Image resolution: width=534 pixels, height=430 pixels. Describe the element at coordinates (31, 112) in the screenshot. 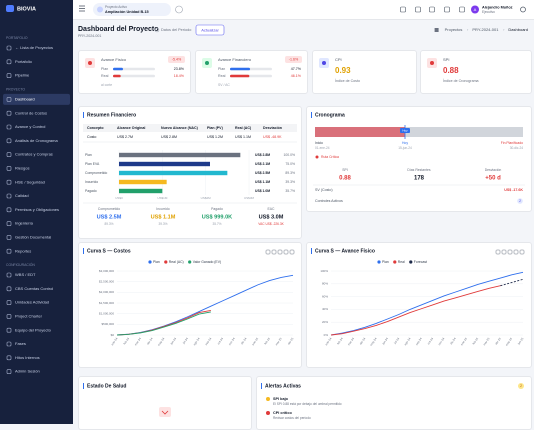

I see `menu-item: Control de Costos` at that location.